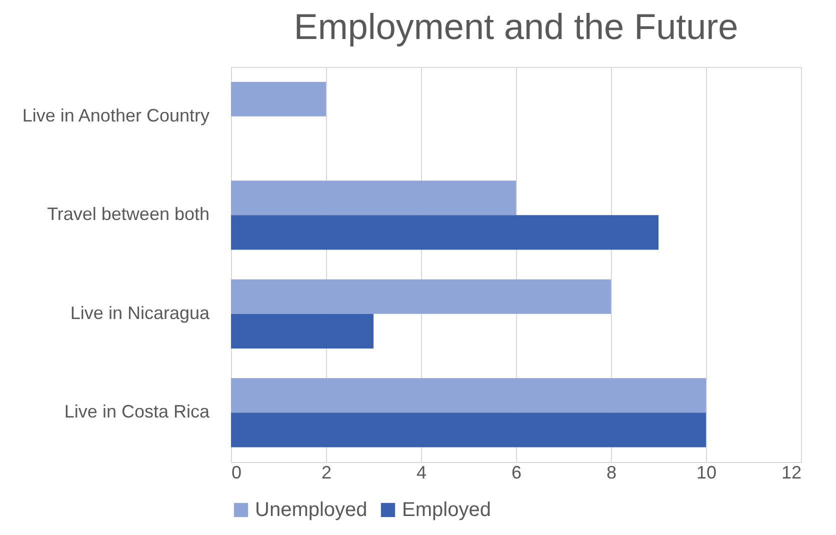 The width and height of the screenshot is (836, 535). Describe the element at coordinates (421, 472) in the screenshot. I see `x-tick-label: 4` at that location.